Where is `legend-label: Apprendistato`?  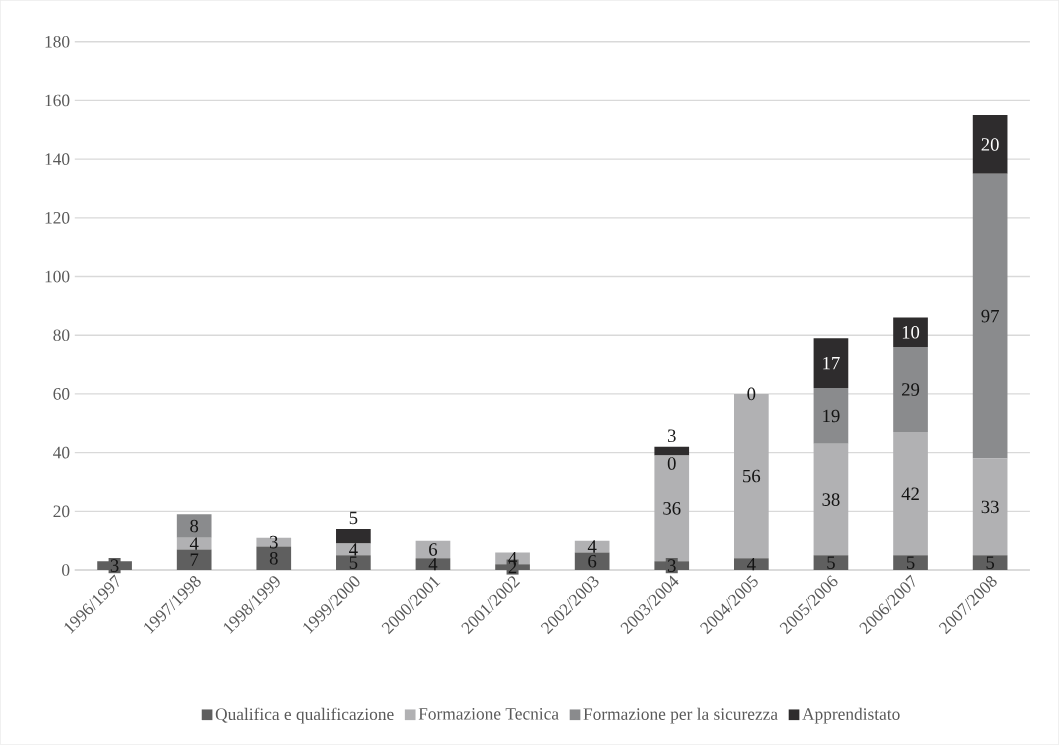 legend-label: Apprendistato is located at coordinates (851, 715).